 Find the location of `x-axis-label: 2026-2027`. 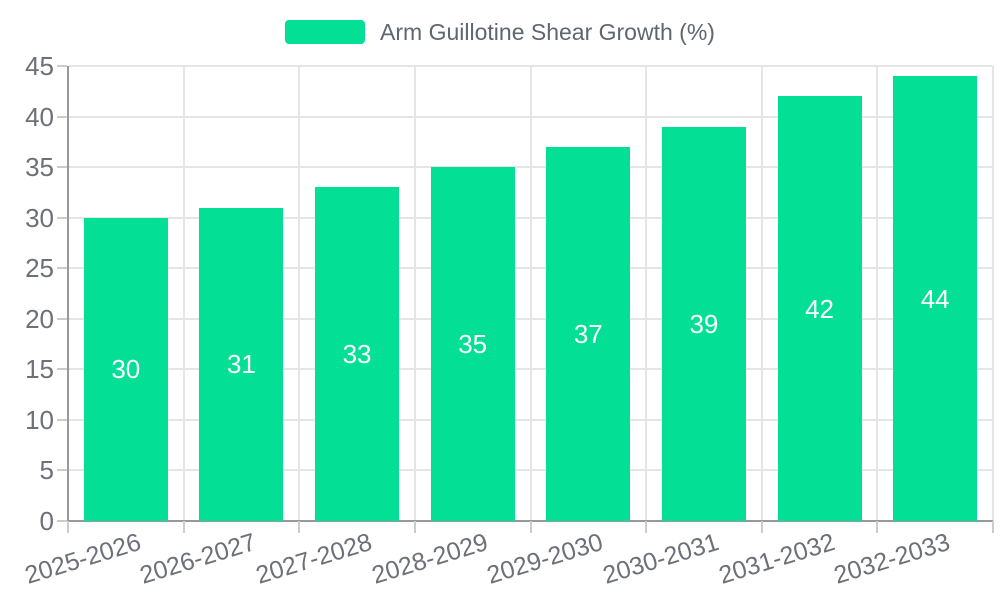

x-axis-label: 2026-2027 is located at coordinates (198, 559).